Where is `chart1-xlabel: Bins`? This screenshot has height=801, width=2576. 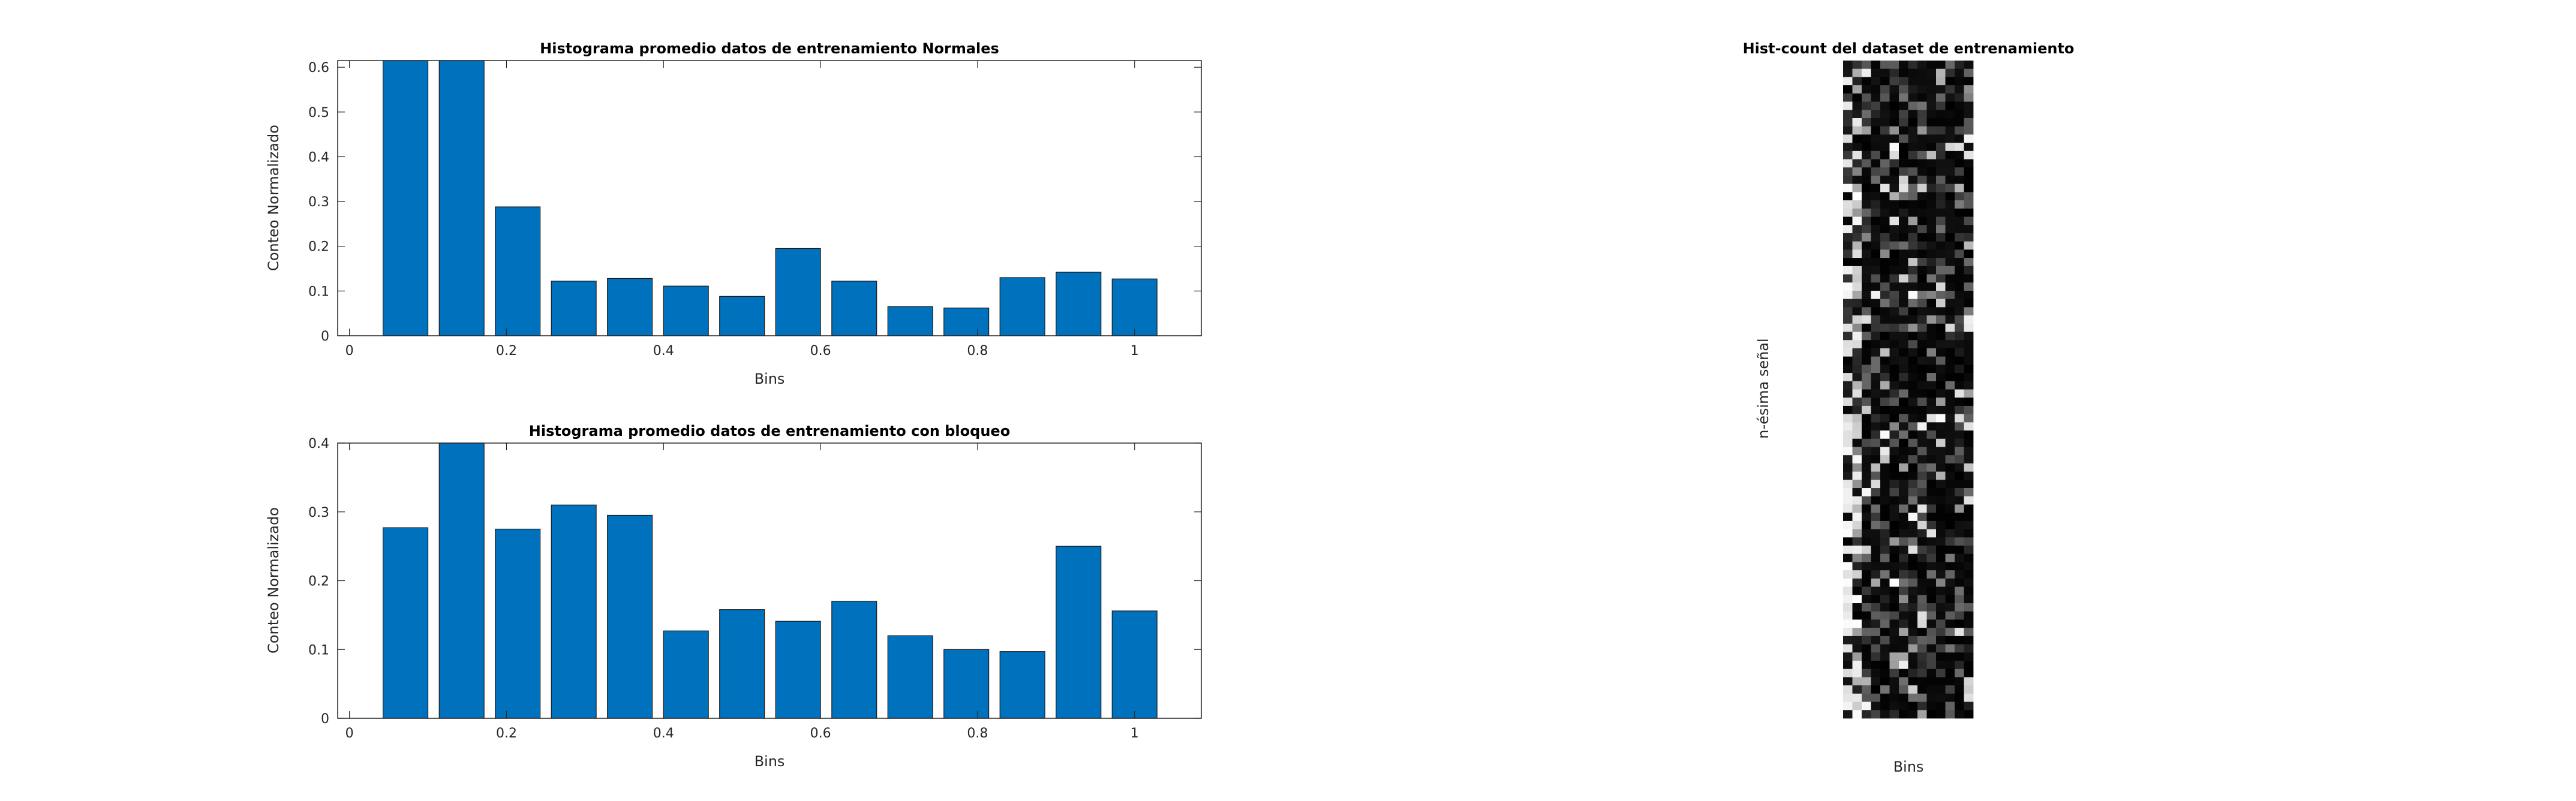 chart1-xlabel: Bins is located at coordinates (770, 379).